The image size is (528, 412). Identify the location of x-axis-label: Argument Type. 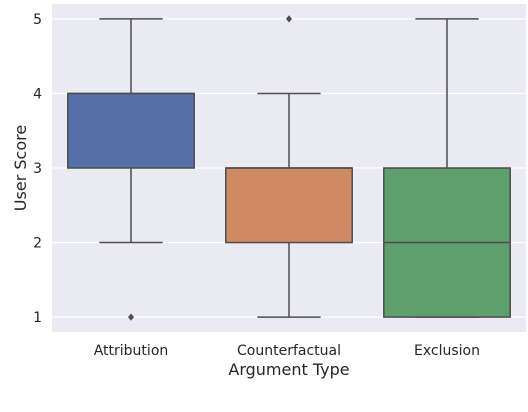
(288, 369).